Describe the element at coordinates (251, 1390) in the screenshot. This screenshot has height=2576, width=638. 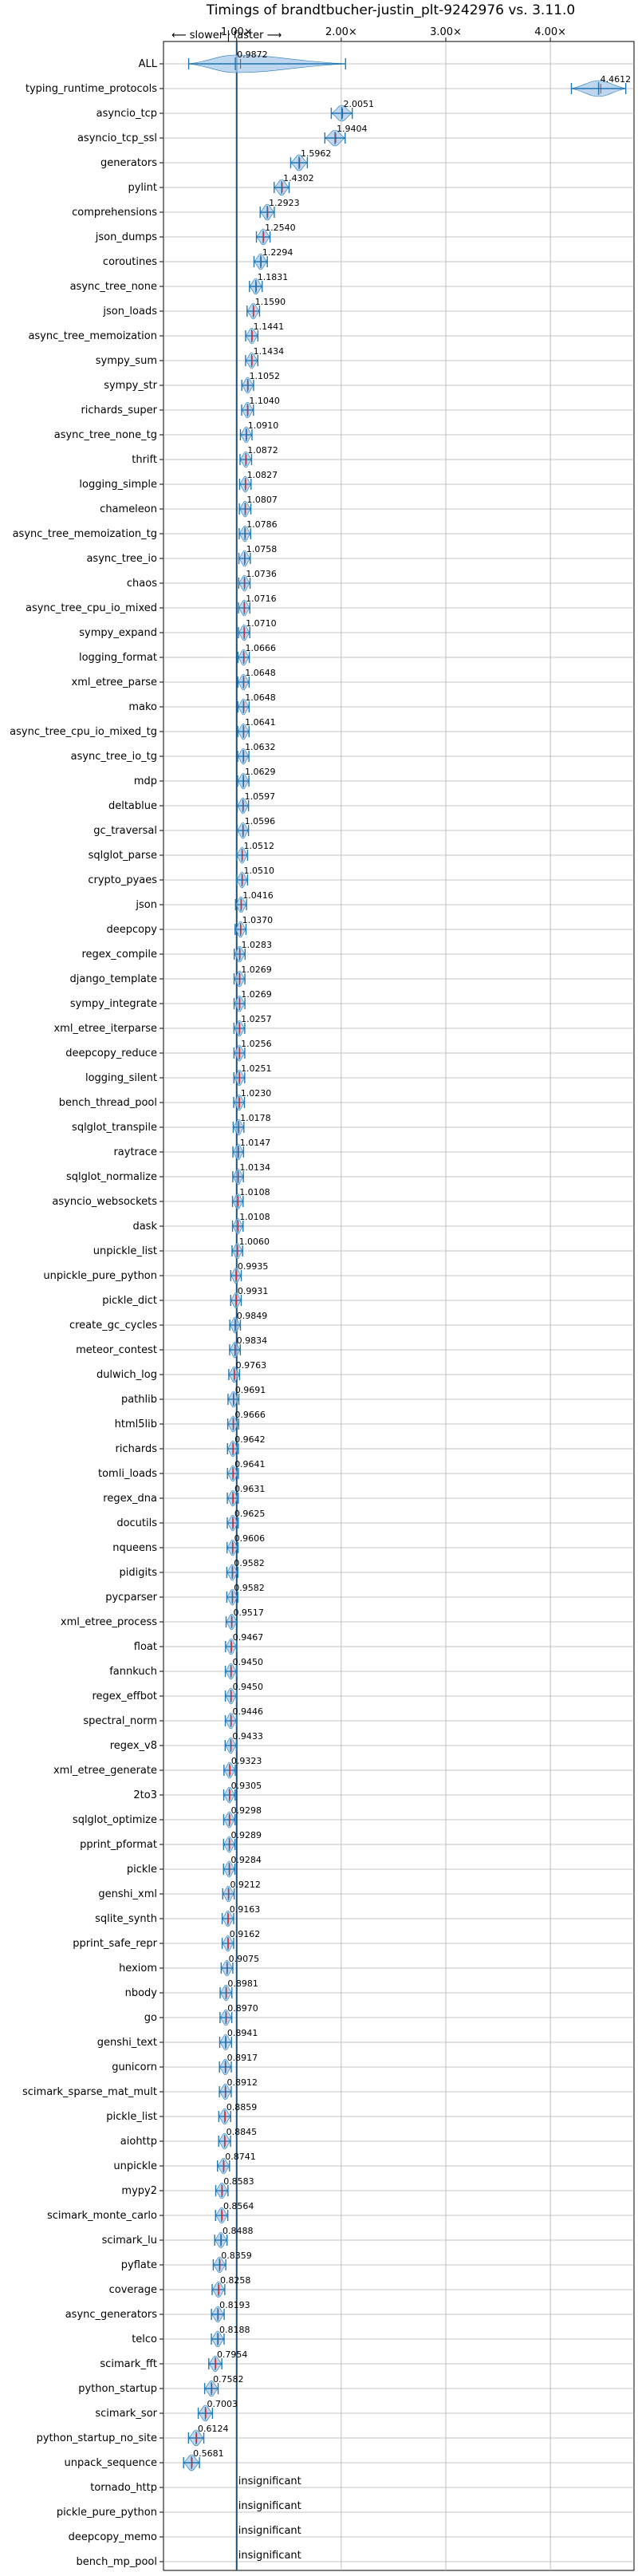
I see `value-label: 0.9691` at that location.